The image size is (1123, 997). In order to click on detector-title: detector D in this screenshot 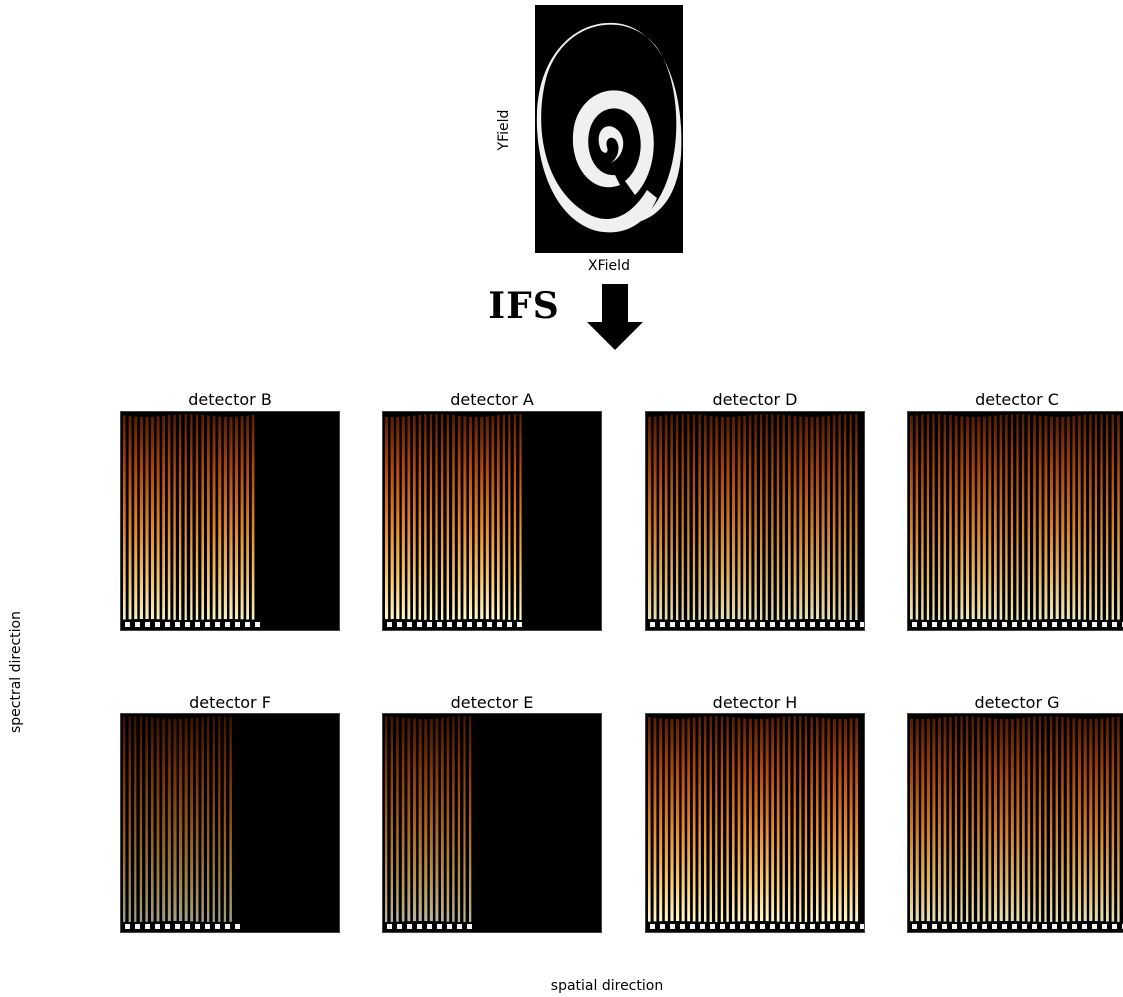, I will do `click(755, 399)`.